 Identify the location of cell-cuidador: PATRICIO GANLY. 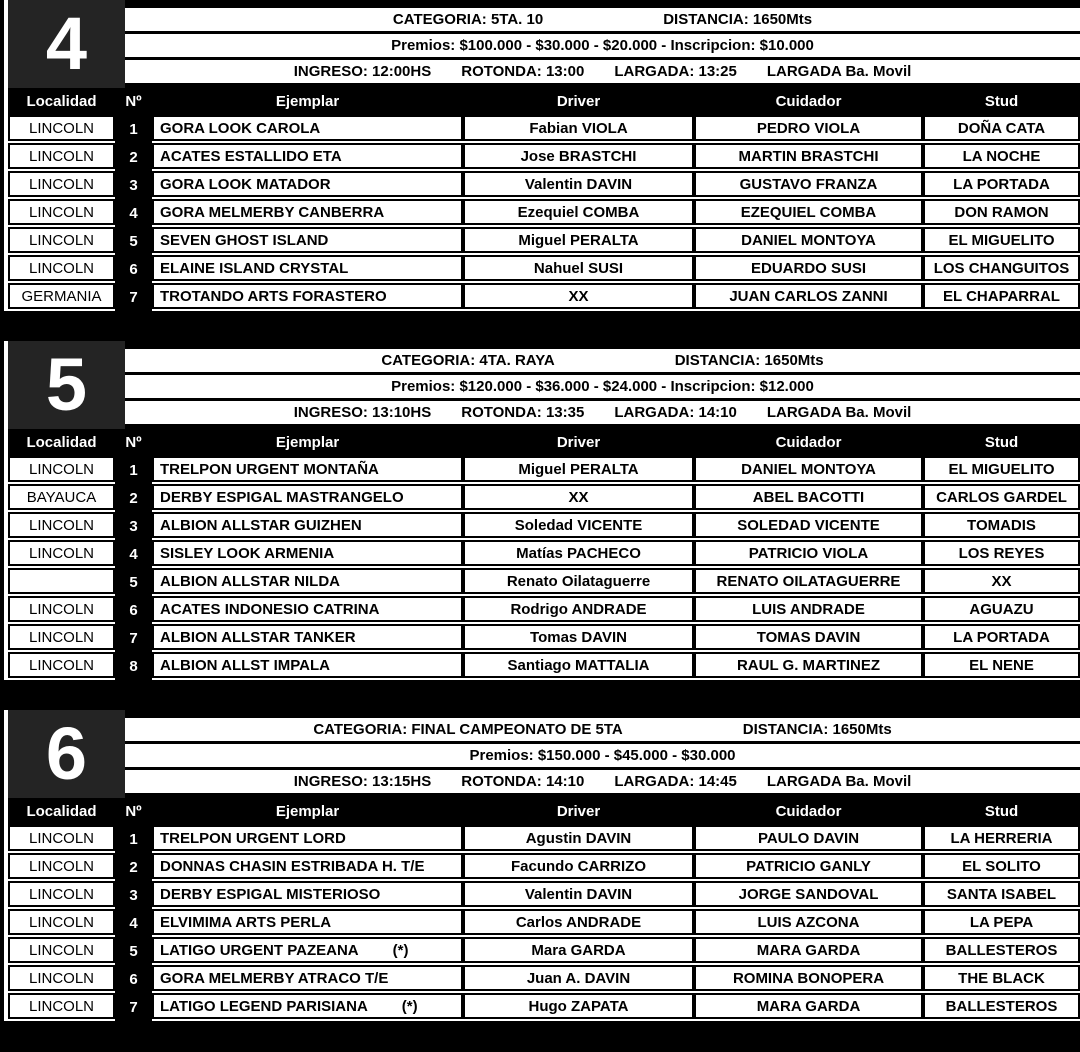
(808, 866).